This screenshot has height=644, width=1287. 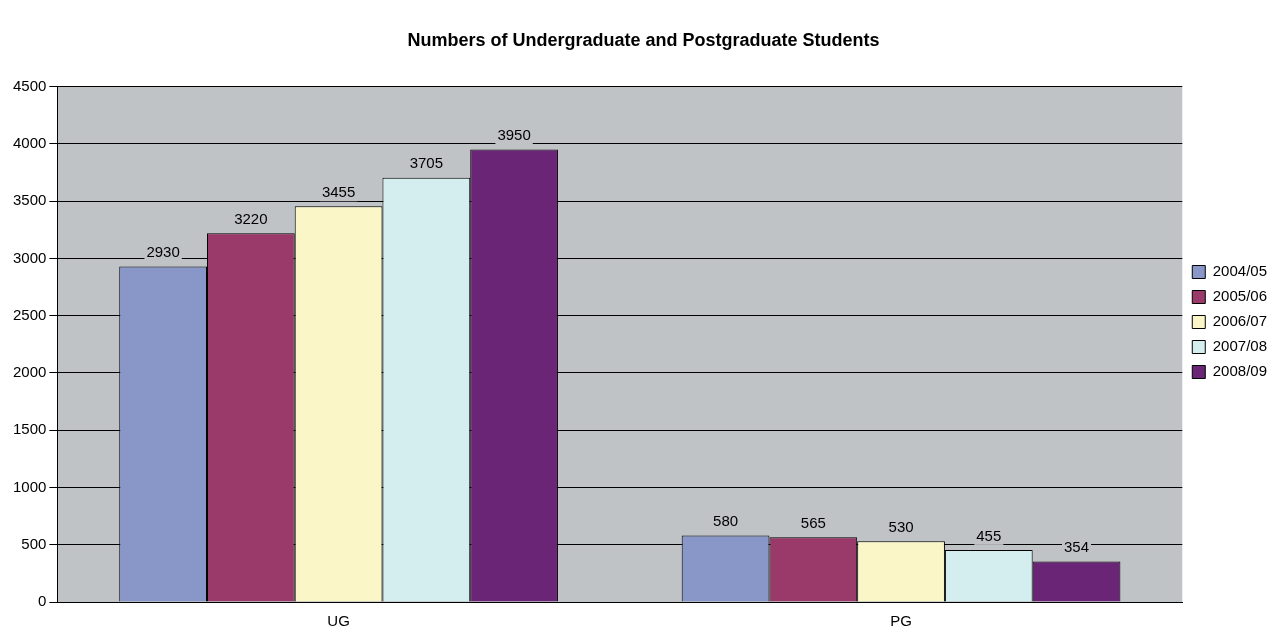 What do you see at coordinates (643, 39) in the screenshot?
I see `chart-title: Numbers of Undergraduate and Postgraduate Students` at bounding box center [643, 39].